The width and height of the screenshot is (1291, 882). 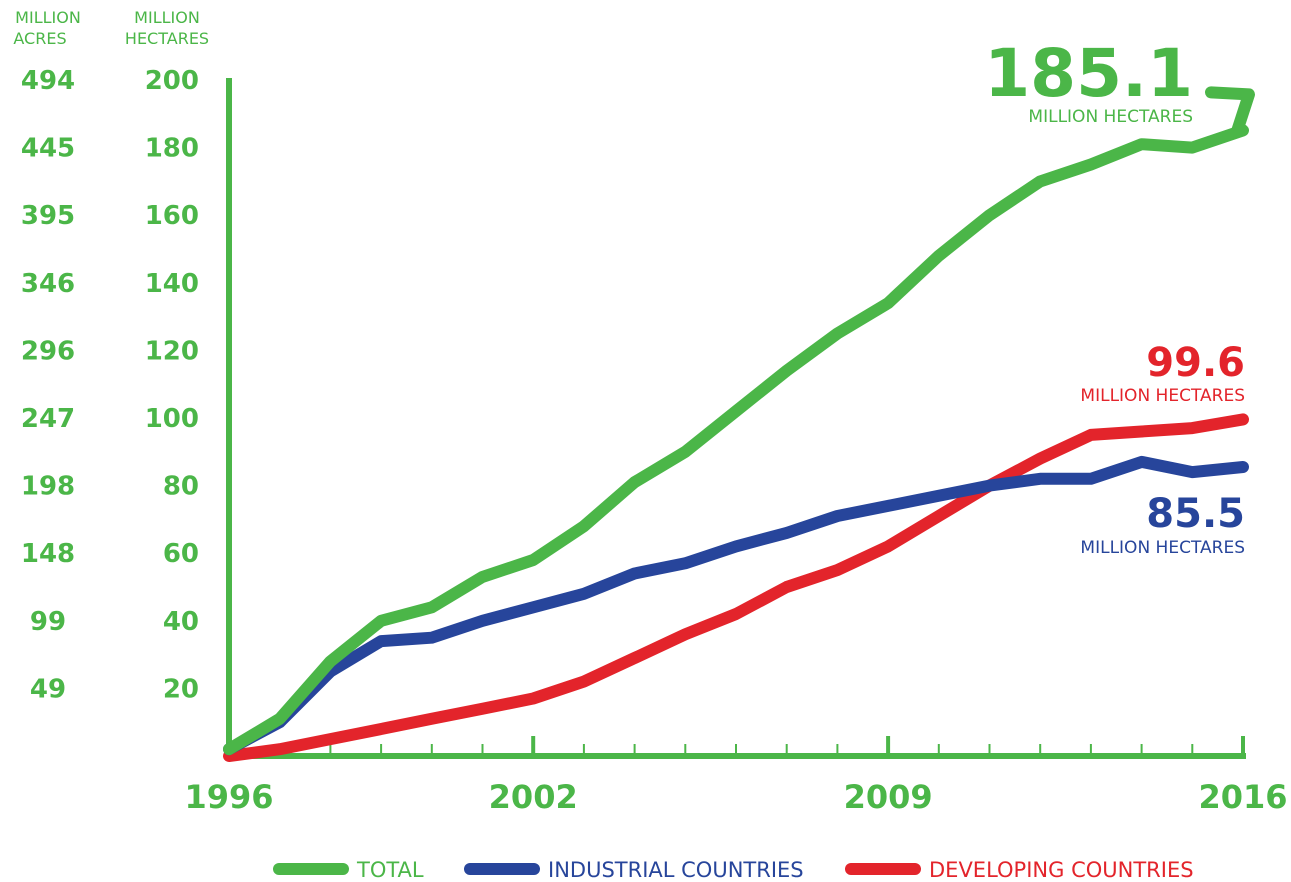 What do you see at coordinates (48, 284) in the screenshot?
I see `y2-tick-label: 346` at bounding box center [48, 284].